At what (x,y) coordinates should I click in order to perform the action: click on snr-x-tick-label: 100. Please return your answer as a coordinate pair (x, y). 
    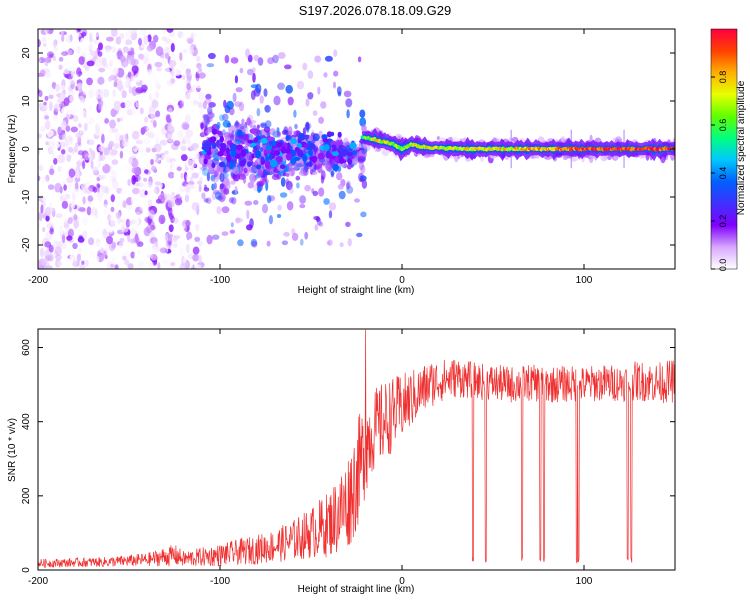
    Looking at the image, I should click on (584, 581).